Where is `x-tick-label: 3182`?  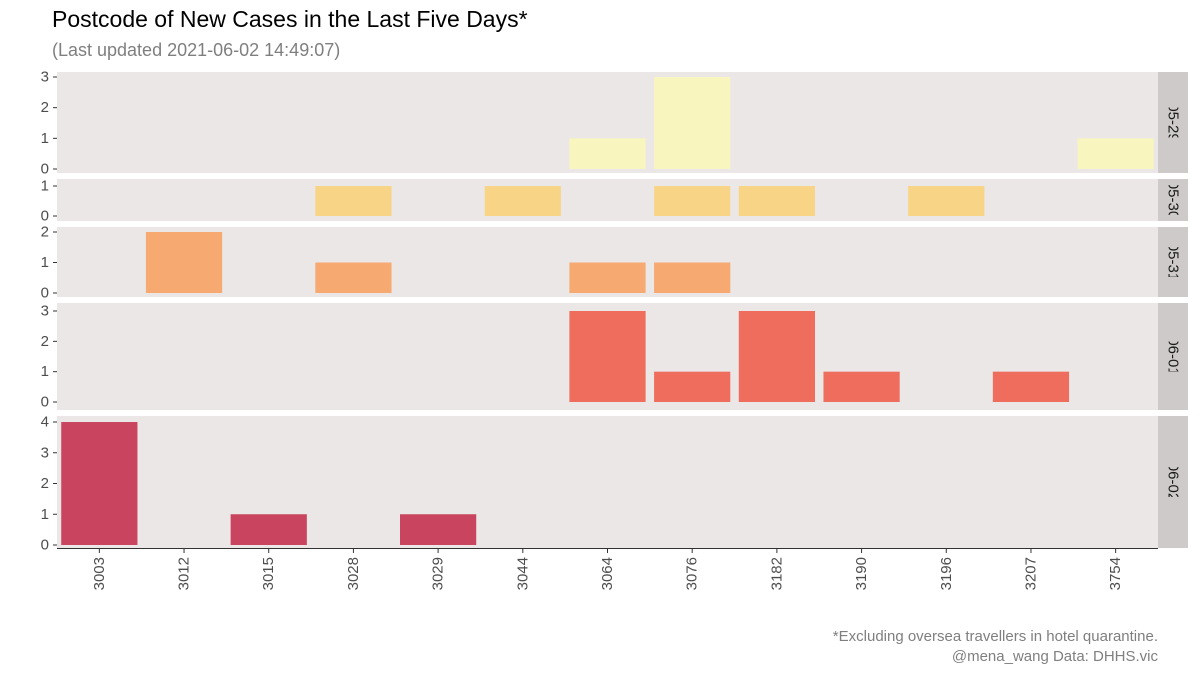 x-tick-label: 3182 is located at coordinates (776, 573).